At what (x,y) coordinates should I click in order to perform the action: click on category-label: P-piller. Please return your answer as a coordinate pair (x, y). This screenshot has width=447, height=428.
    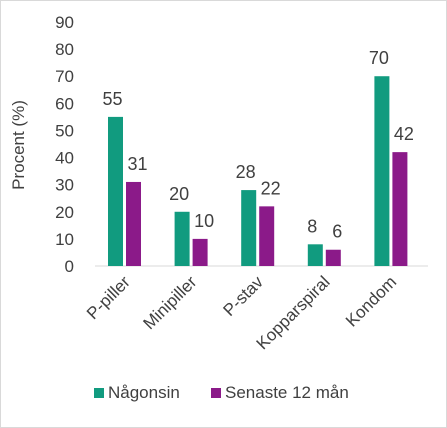
    Looking at the image, I should click on (108, 297).